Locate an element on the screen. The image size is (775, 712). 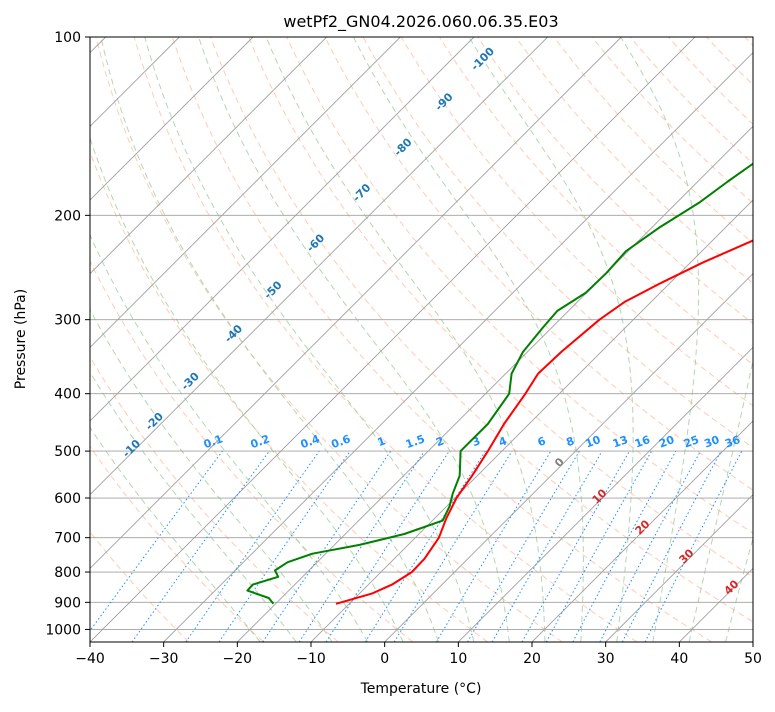
x-tick-label: 40 is located at coordinates (679, 659).